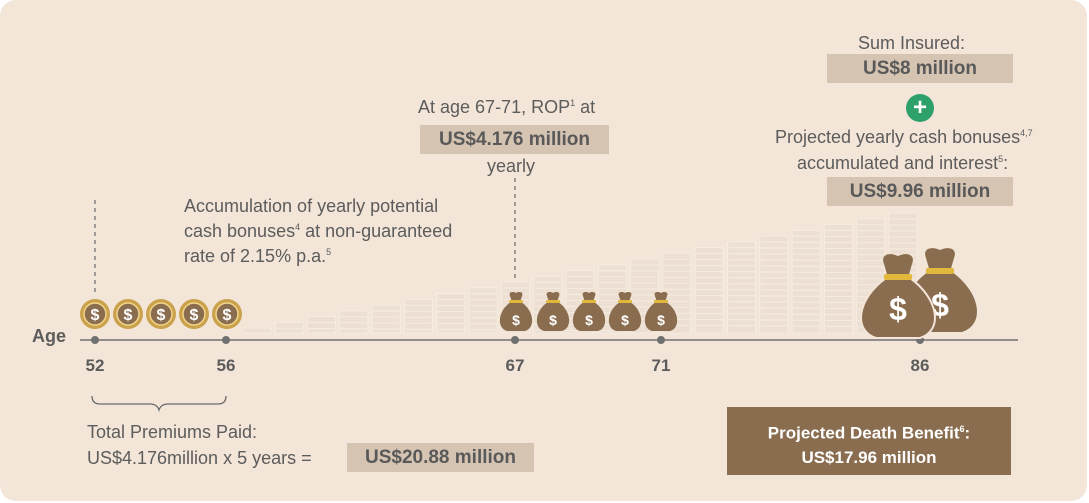 The height and width of the screenshot is (503, 1089). What do you see at coordinates (514, 139) in the screenshot?
I see `rop-amount-highlight: US$4.176 million` at bounding box center [514, 139].